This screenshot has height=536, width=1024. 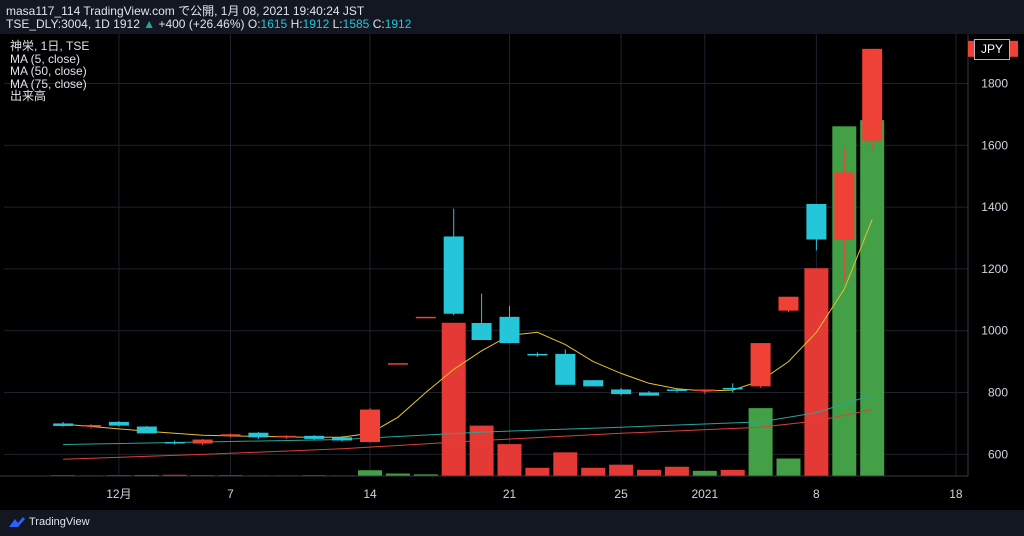 What do you see at coordinates (337, 24) in the screenshot?
I see `low-label: L:` at bounding box center [337, 24].